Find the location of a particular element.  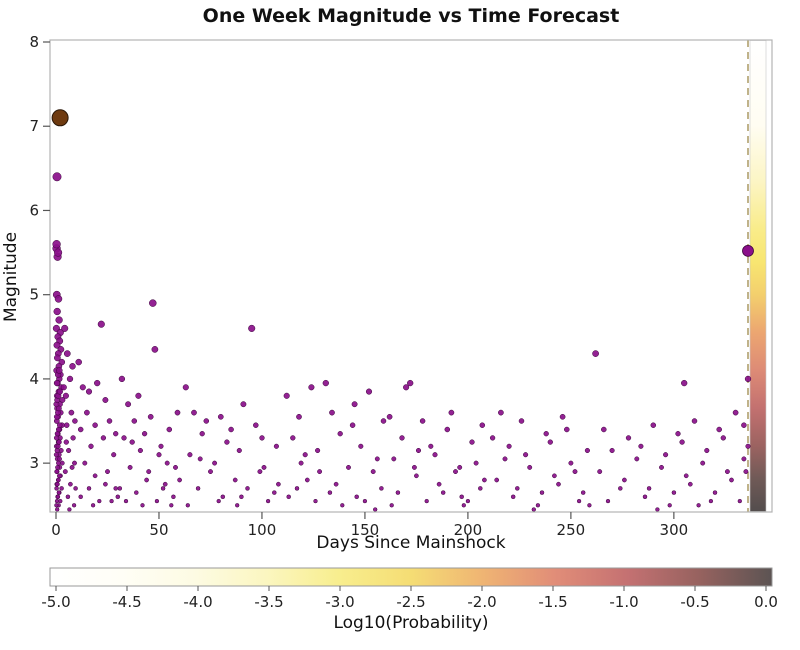

x-tick-label: 150 is located at coordinates (365, 530).